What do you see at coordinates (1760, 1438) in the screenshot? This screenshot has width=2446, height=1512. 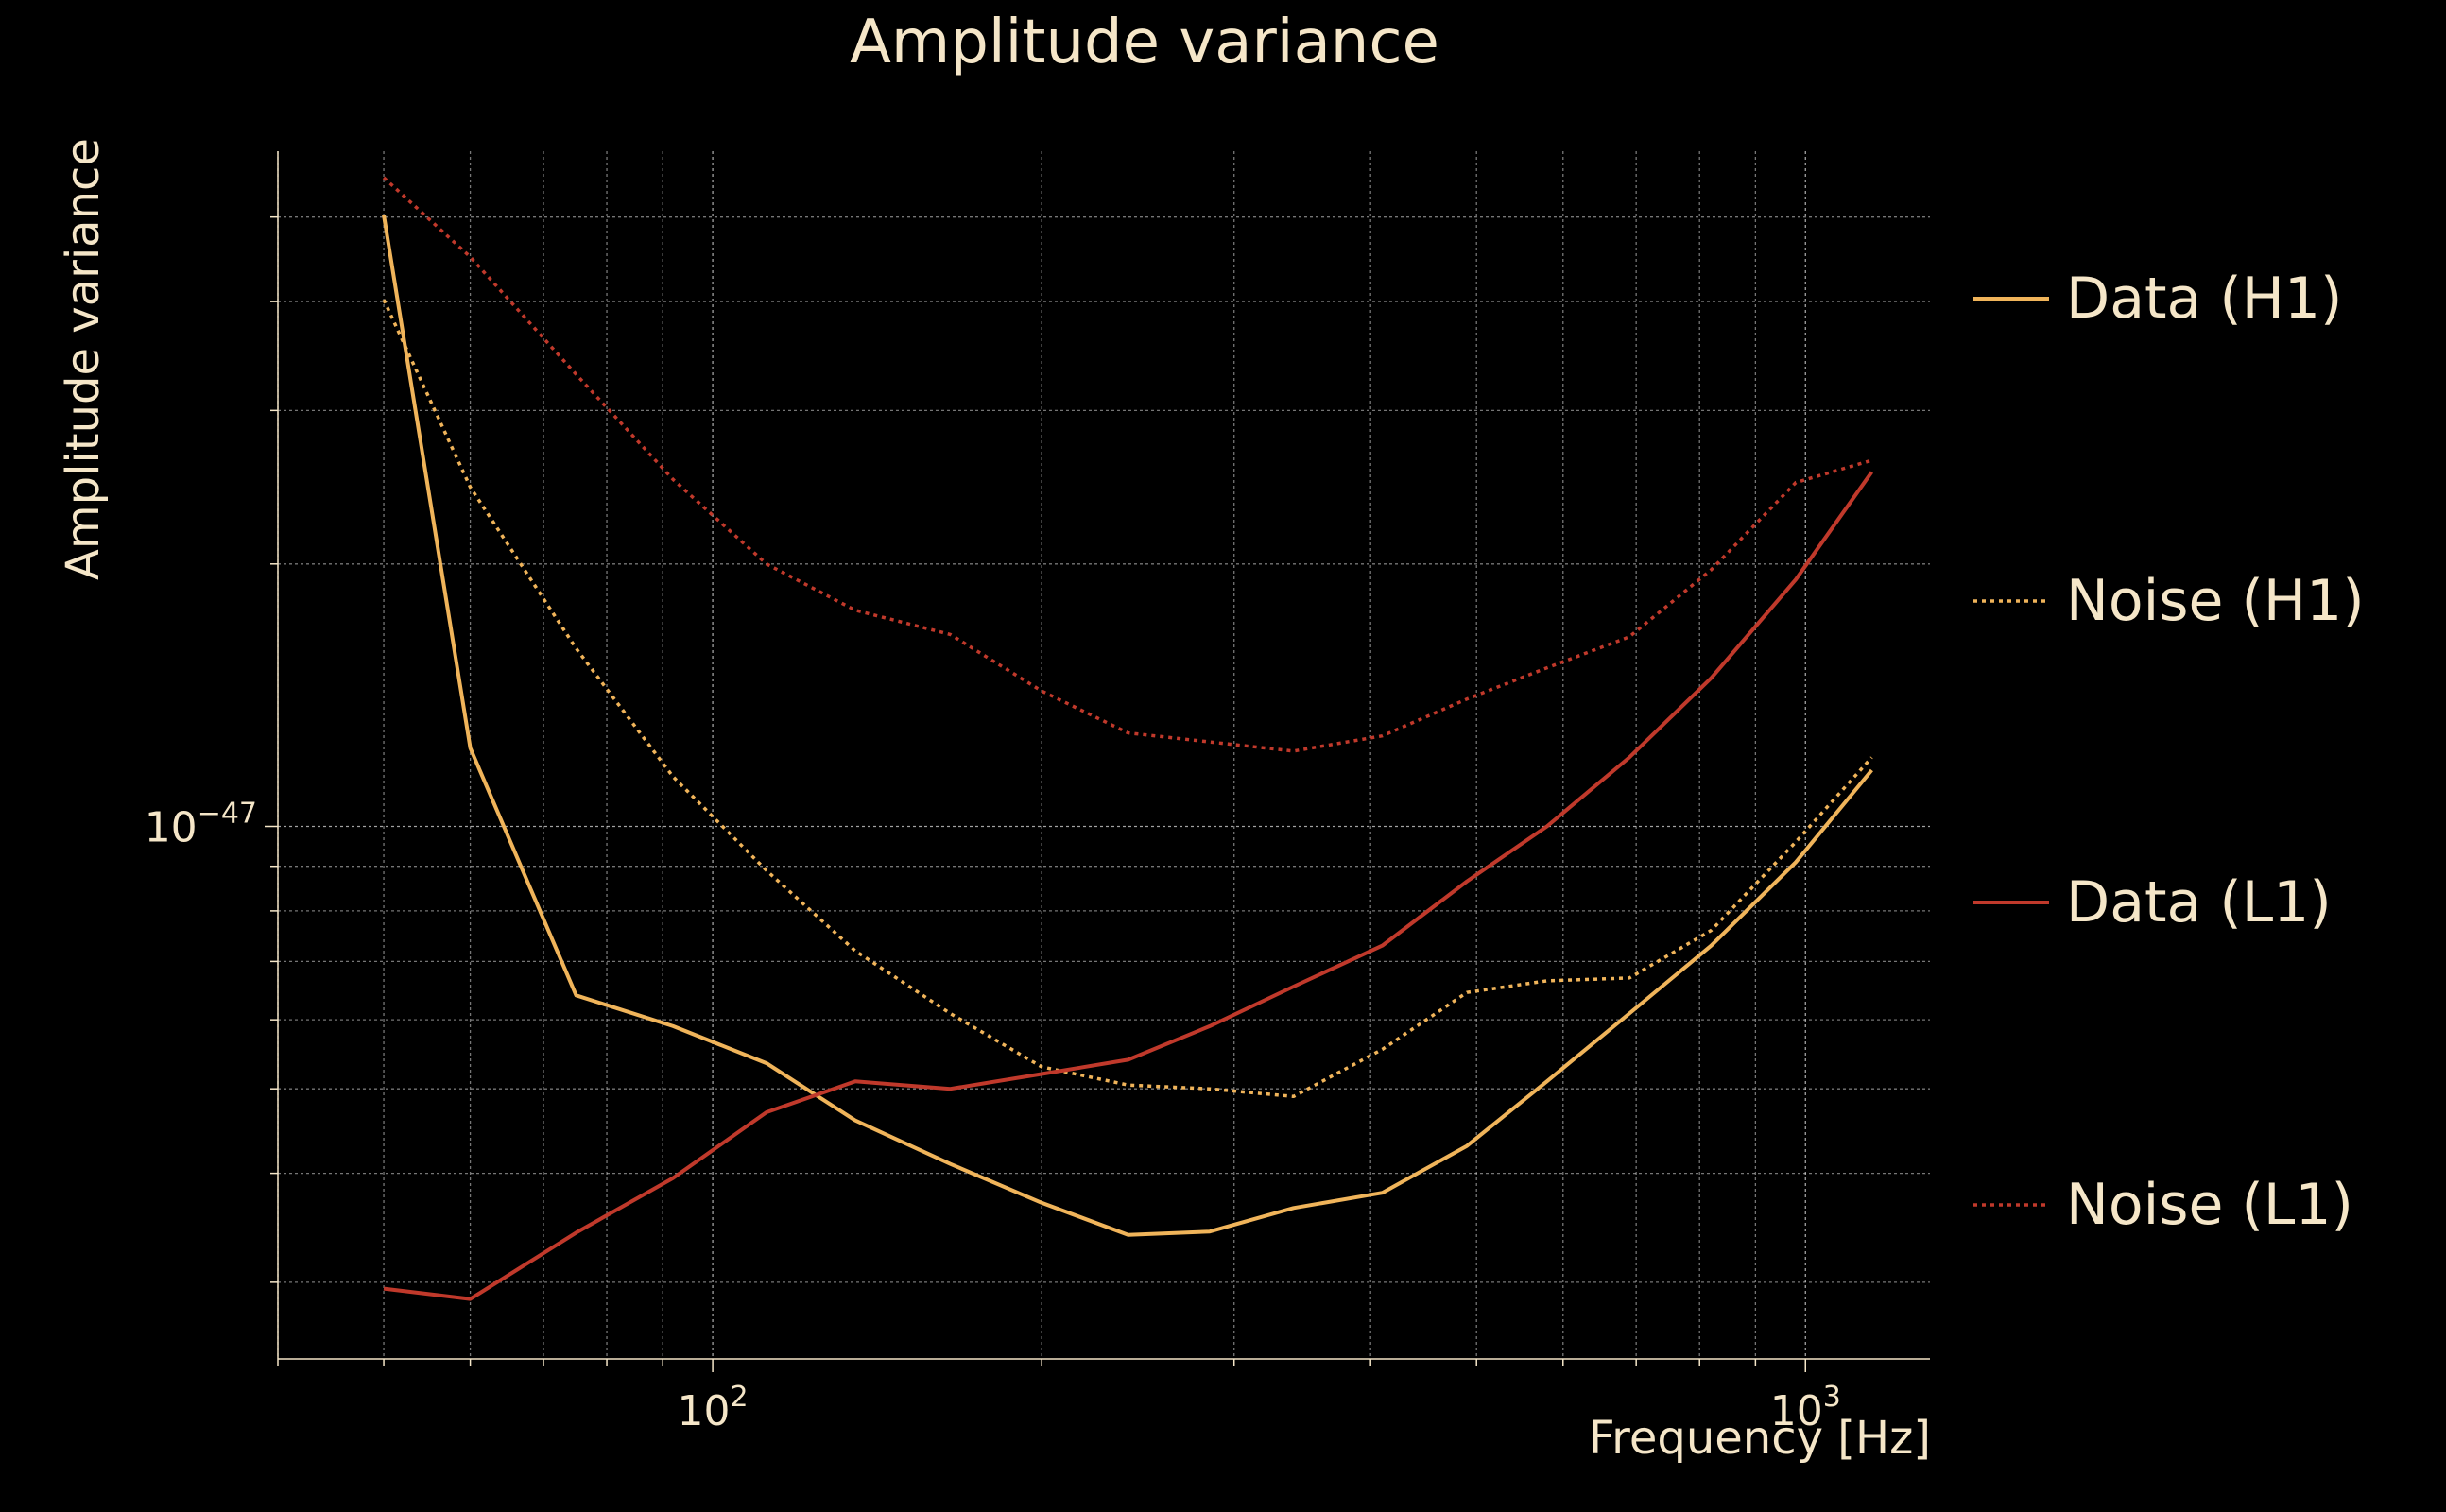 I see `x-axis-label: Frequency [Hz]` at bounding box center [1760, 1438].